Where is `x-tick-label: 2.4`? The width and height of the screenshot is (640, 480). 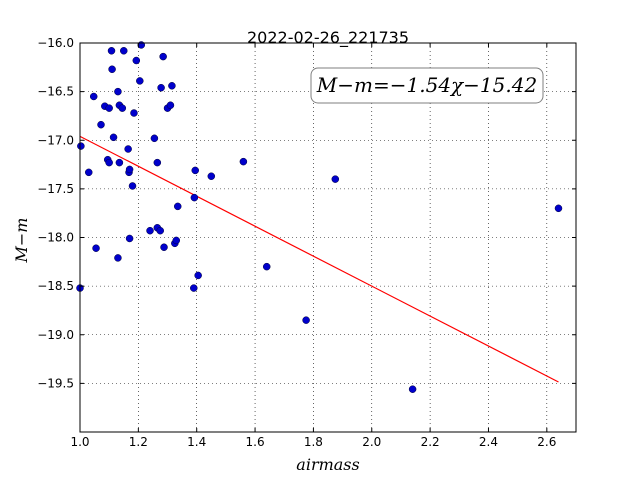 x-tick-label: 2.4 is located at coordinates (488, 442).